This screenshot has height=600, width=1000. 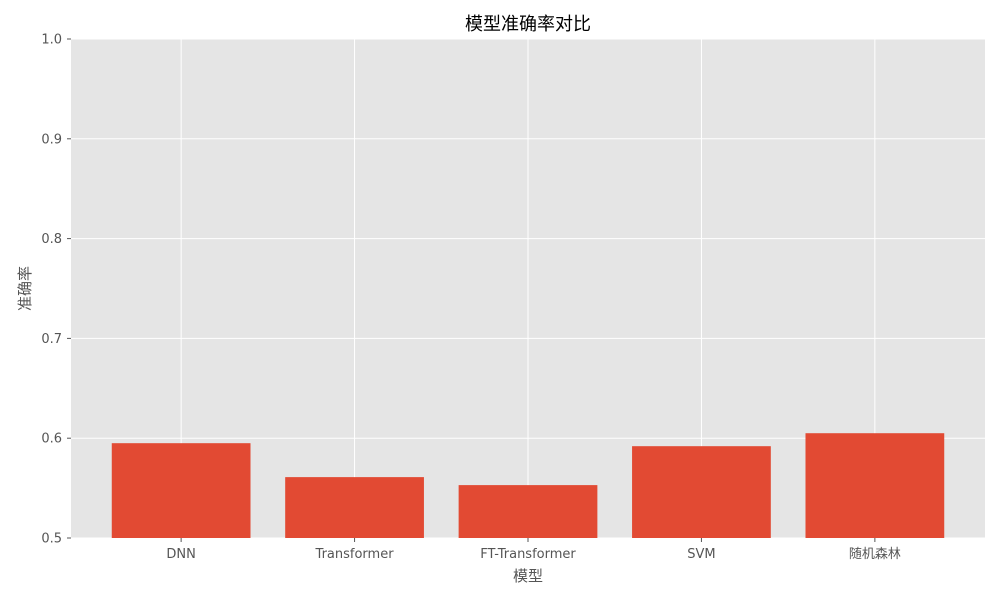 I want to click on chart-title: 模型准确率对比, so click(x=528, y=24).